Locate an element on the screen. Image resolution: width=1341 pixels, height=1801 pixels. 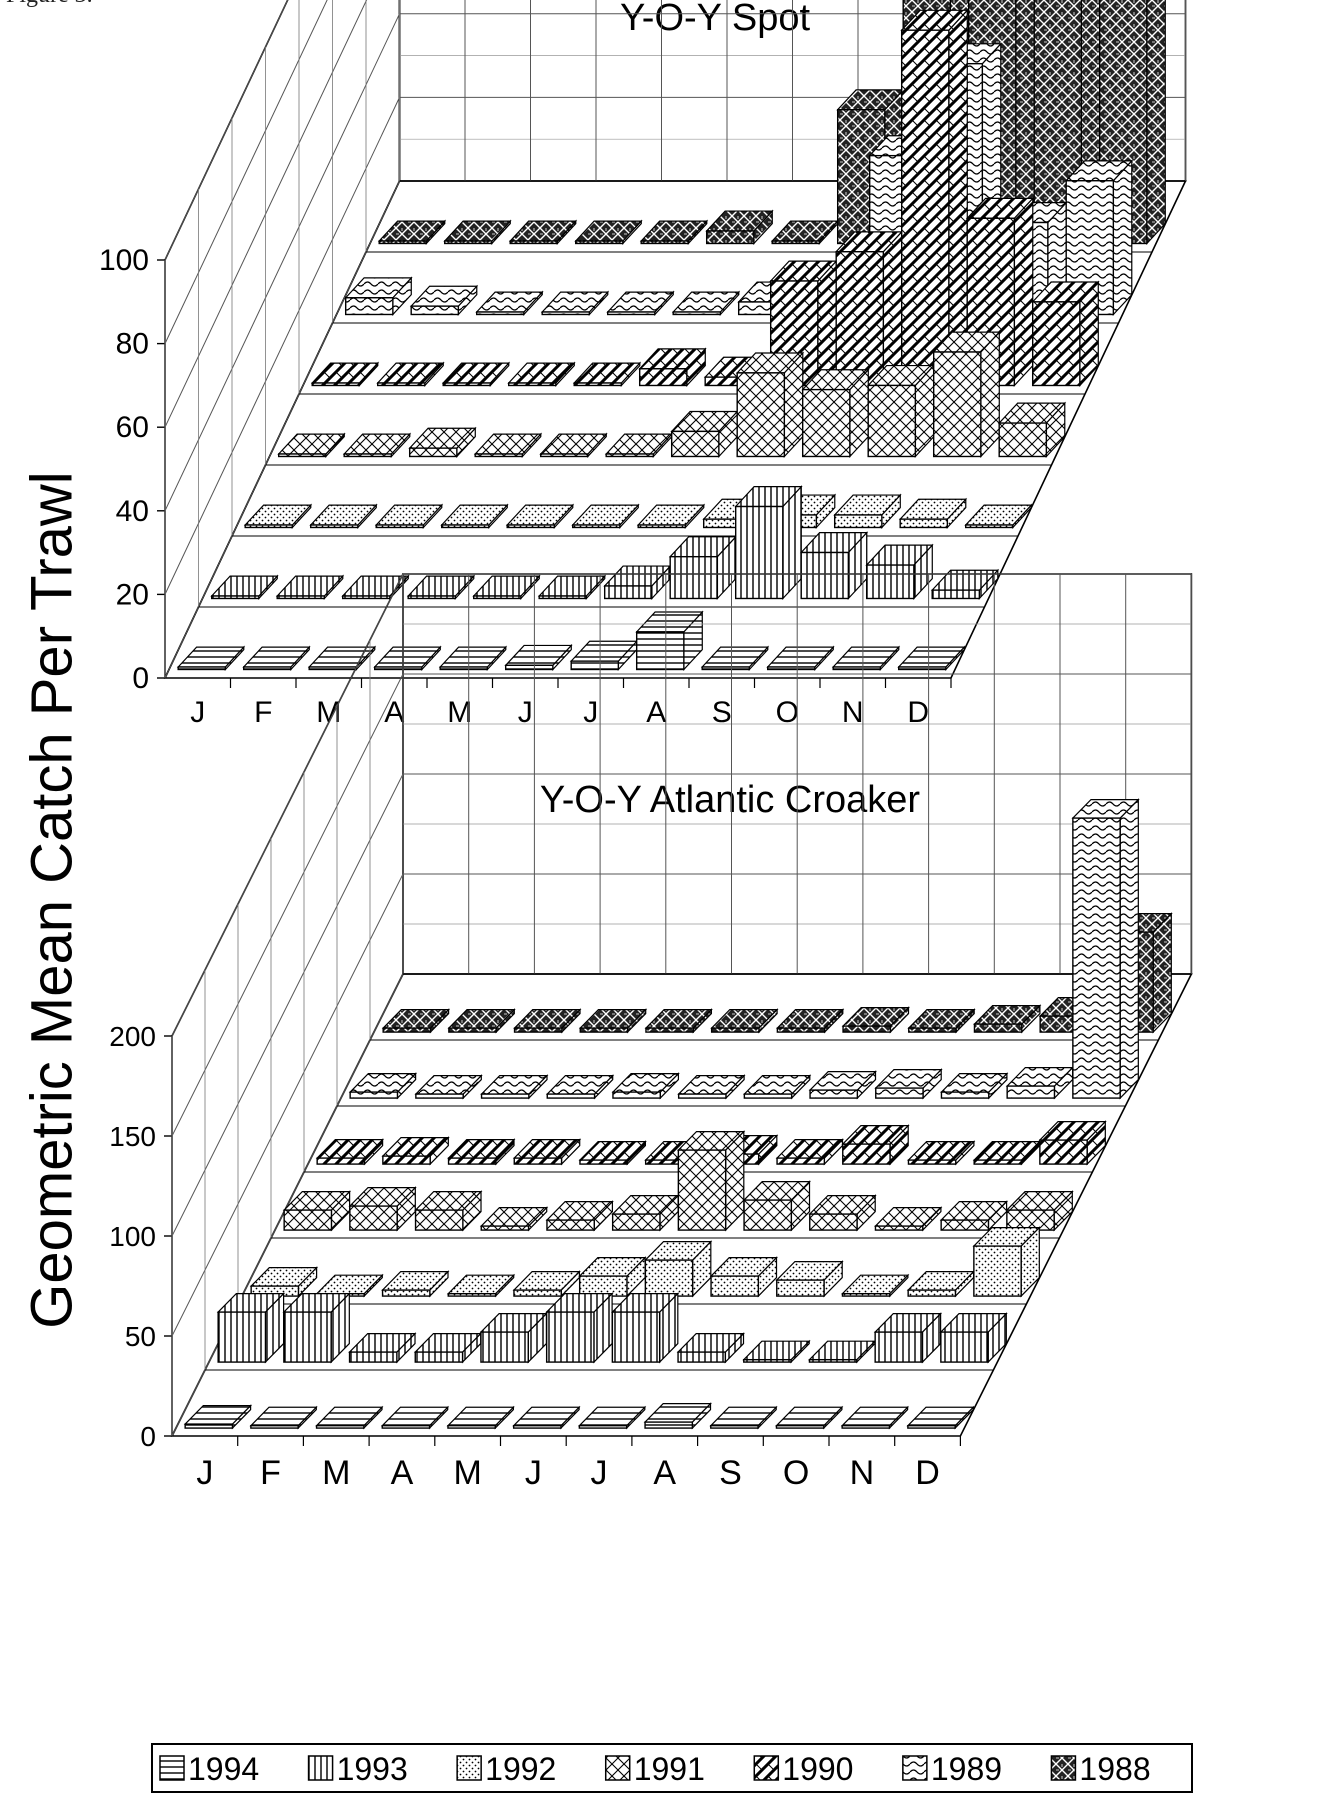
bar-1989-F is located at coordinates (444, 300).